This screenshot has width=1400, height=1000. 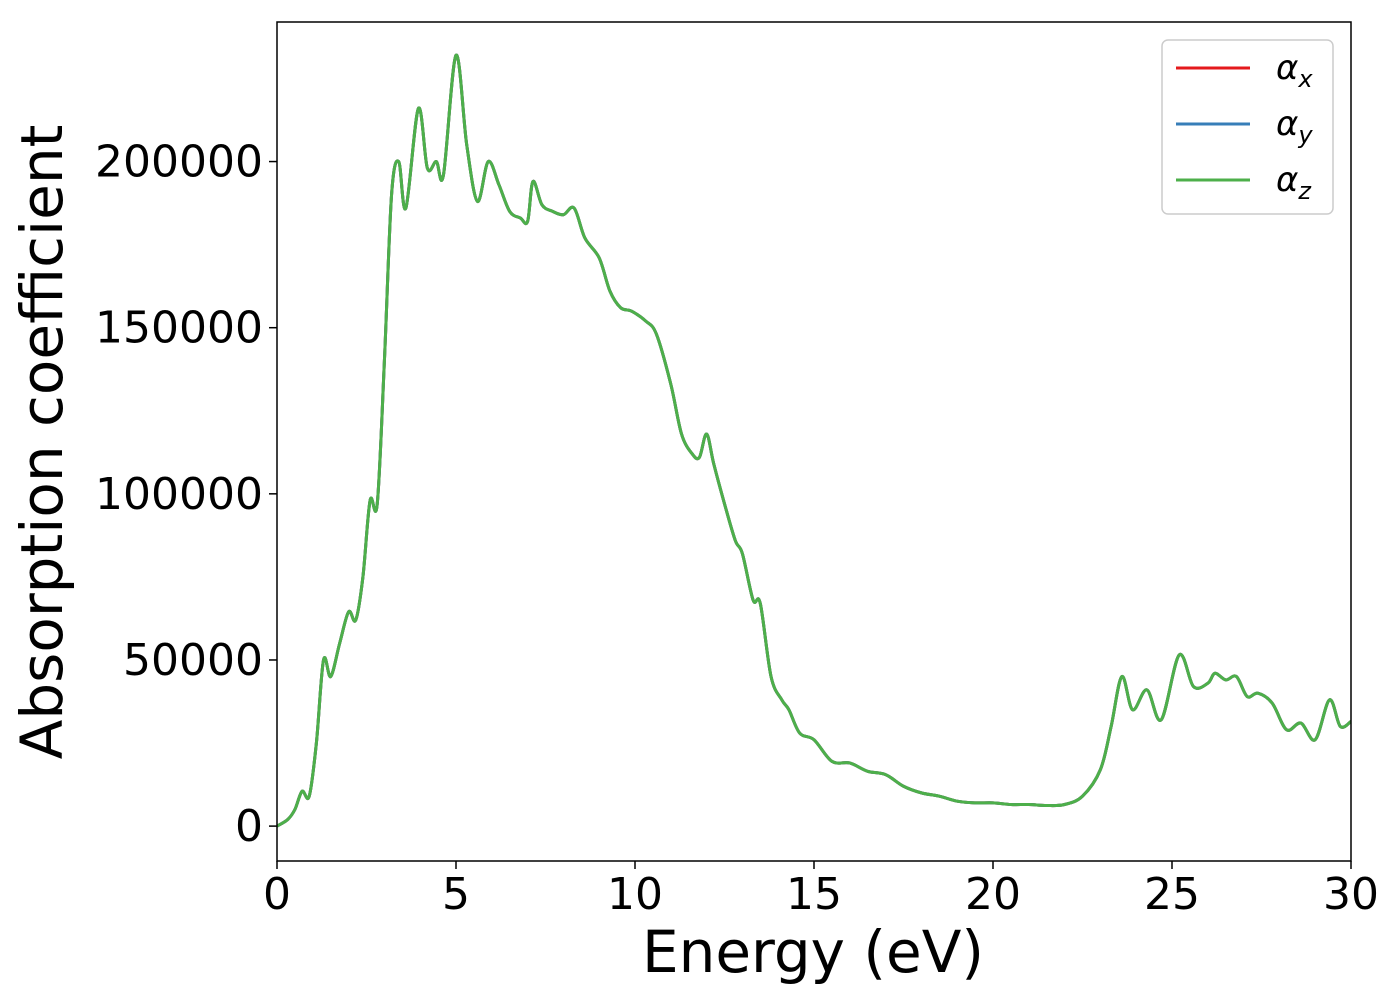 I want to click on legend-label-z: αz, so click(x=1294, y=182).